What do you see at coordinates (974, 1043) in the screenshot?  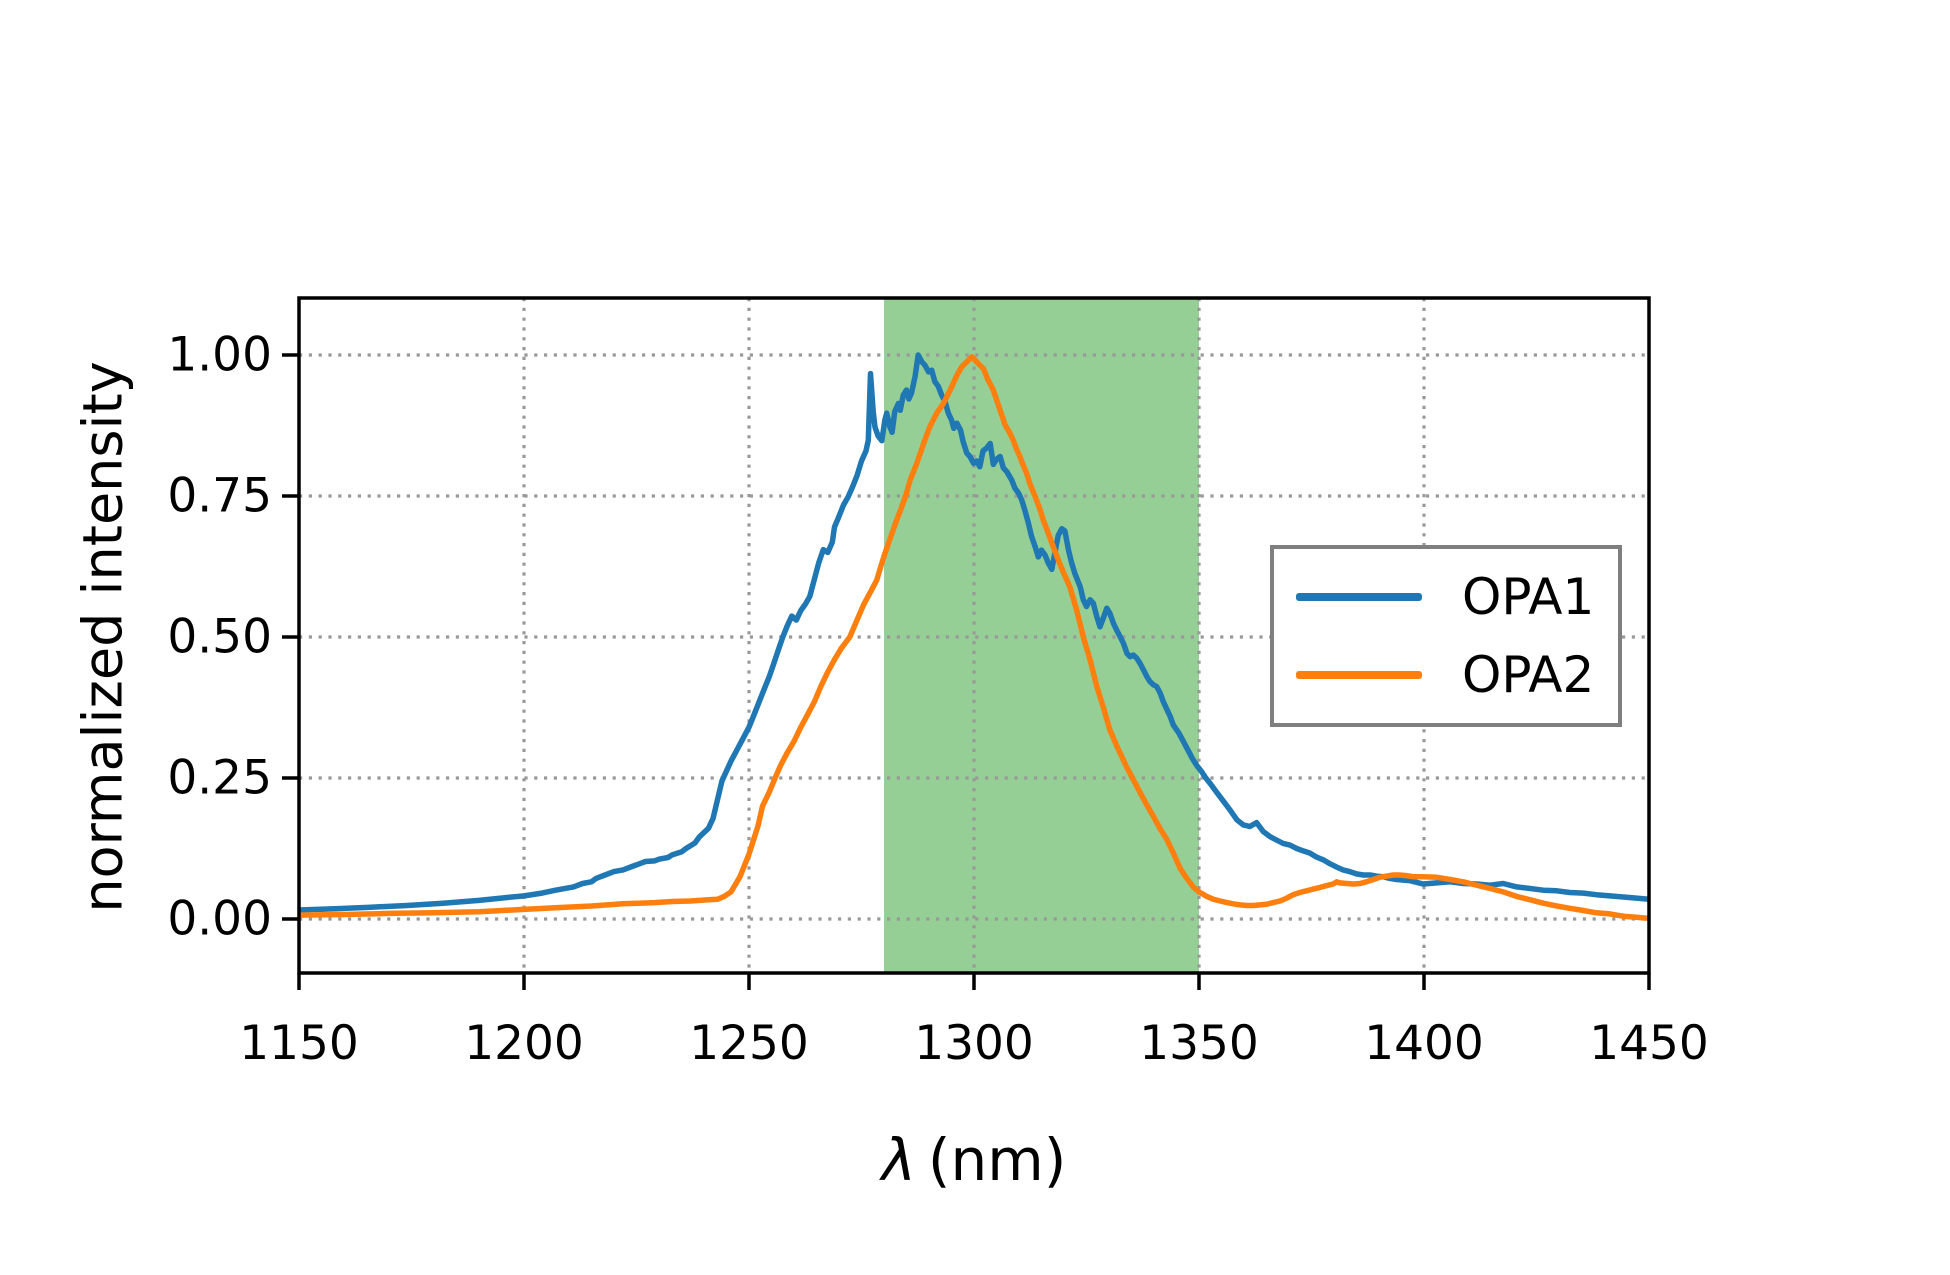 I see `x-tick-label: 1300` at bounding box center [974, 1043].